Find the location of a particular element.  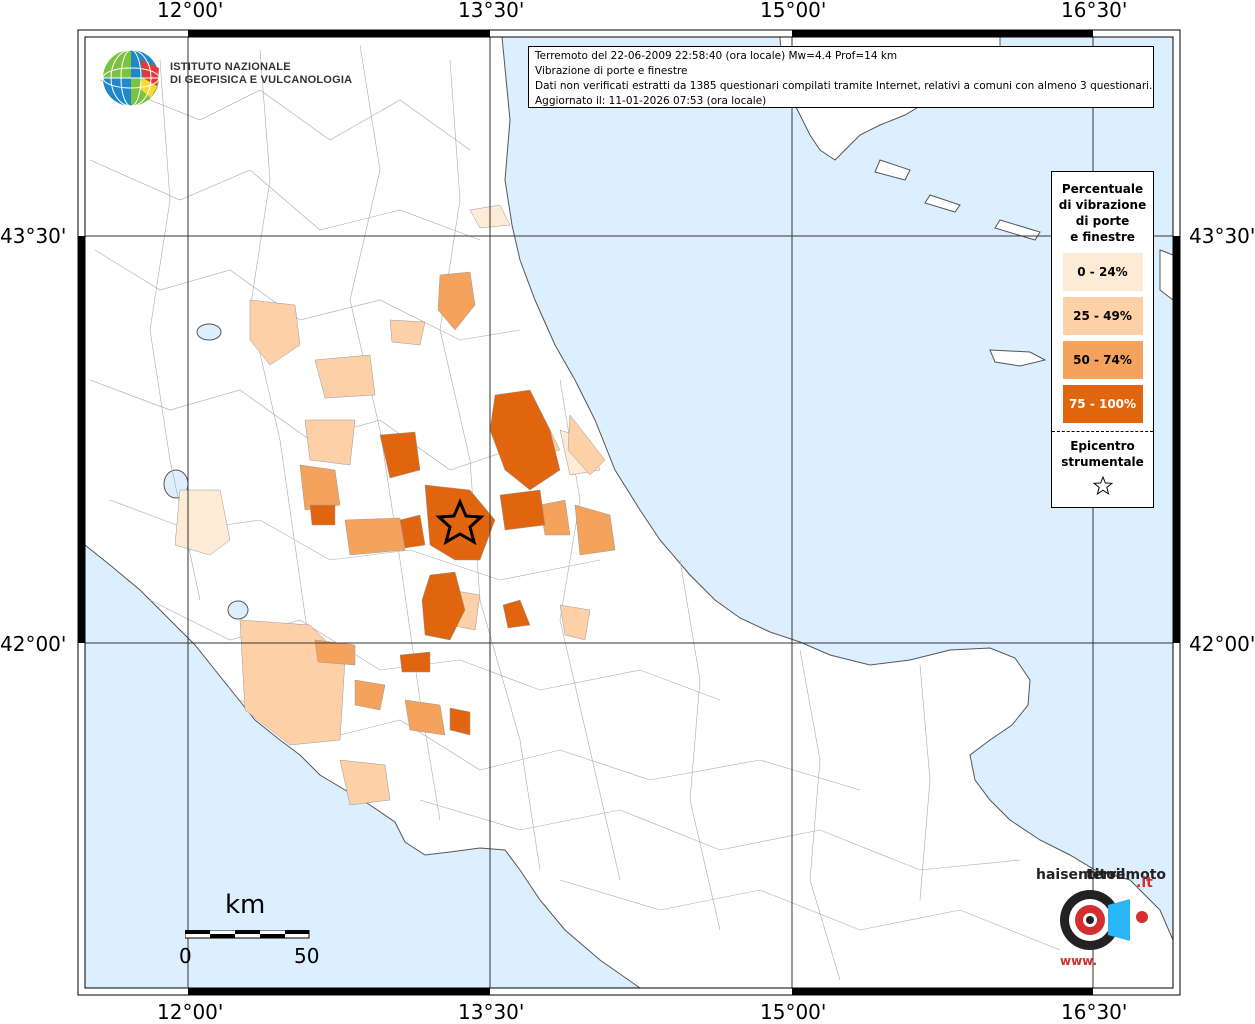

map-subject: Vibrazione di porte e finestre is located at coordinates (611, 71).